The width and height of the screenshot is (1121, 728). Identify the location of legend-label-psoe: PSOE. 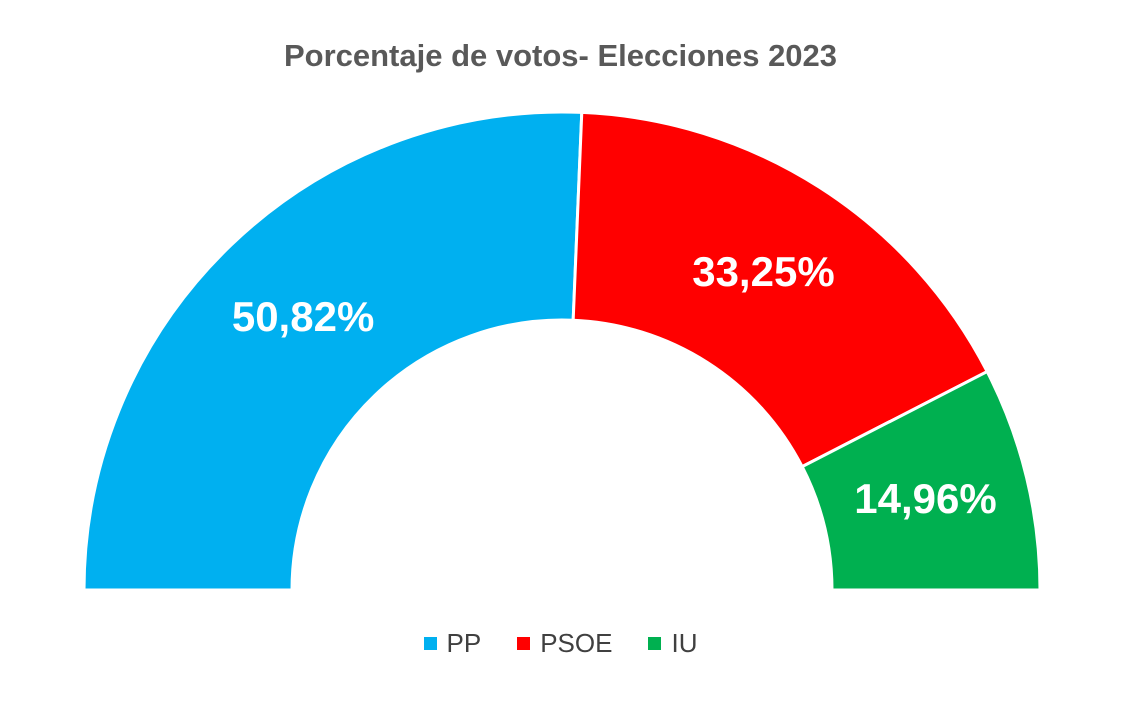
(576, 643).